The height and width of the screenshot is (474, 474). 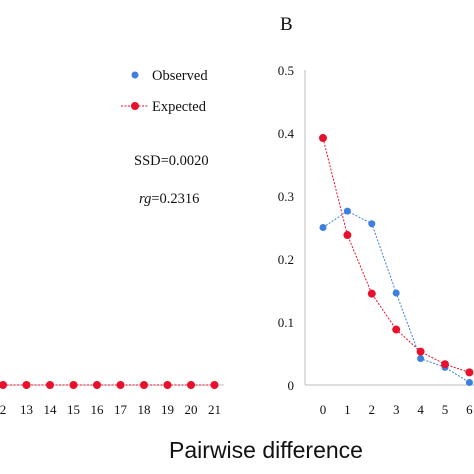 I want to click on ssd-annotation: SSD=0.0020, so click(x=171, y=161).